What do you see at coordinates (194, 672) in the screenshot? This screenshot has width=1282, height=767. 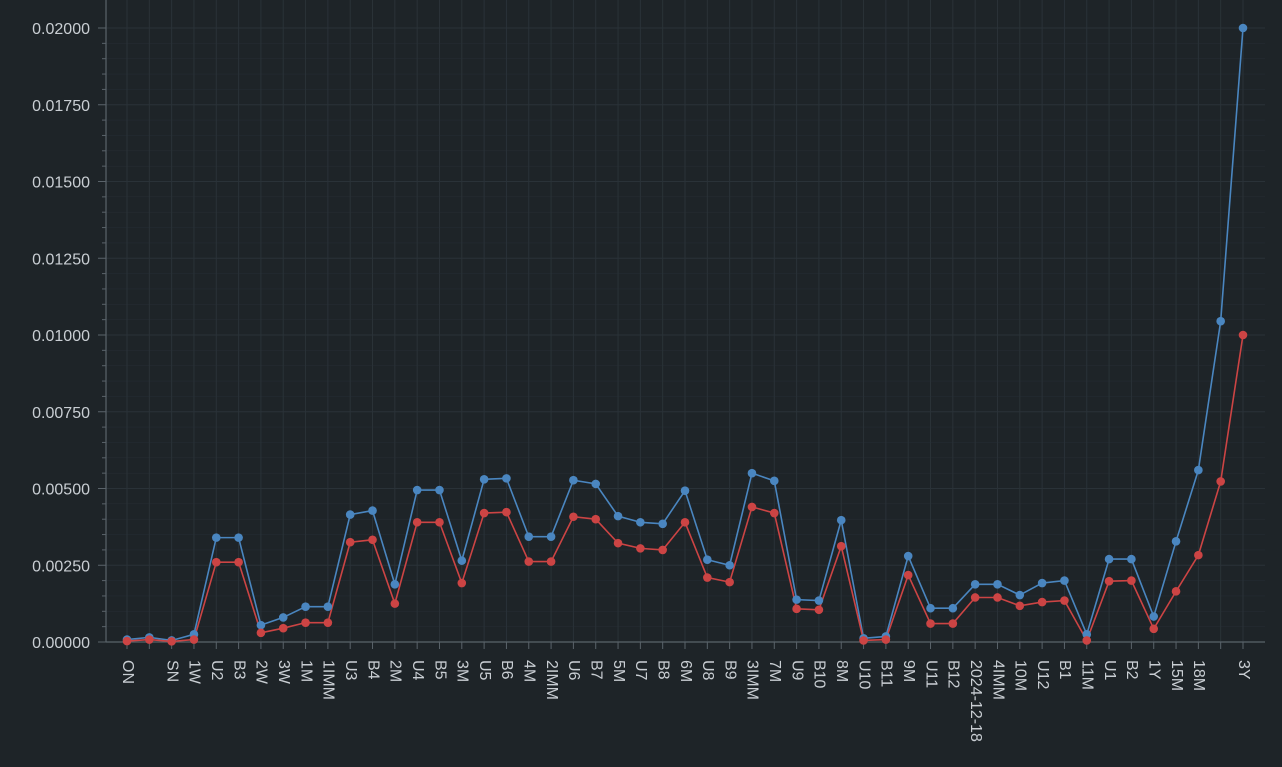 I see `x-tick-label: 1W` at bounding box center [194, 672].